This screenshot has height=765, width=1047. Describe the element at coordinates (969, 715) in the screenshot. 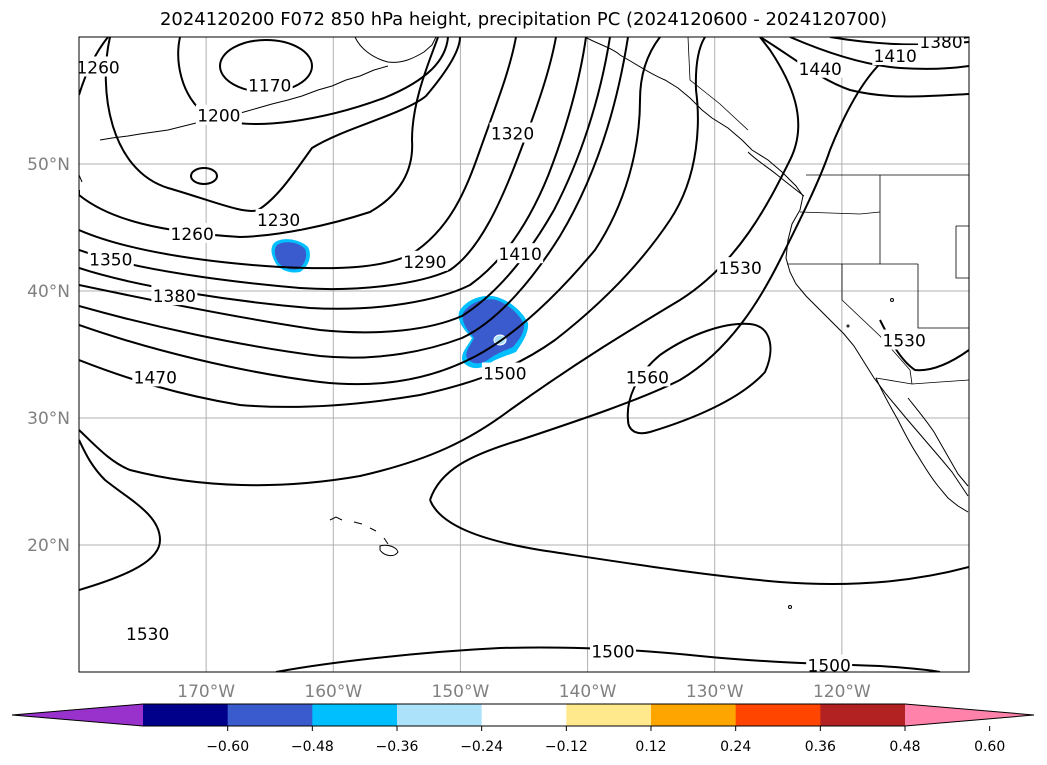

I see `colorbar-extend-high` at that location.